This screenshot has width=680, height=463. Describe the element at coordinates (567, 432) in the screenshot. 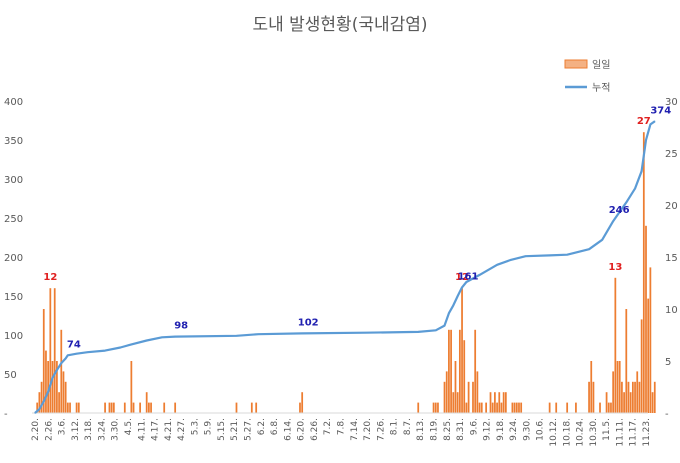

I see `x-tick-label: 10.18.` at that location.